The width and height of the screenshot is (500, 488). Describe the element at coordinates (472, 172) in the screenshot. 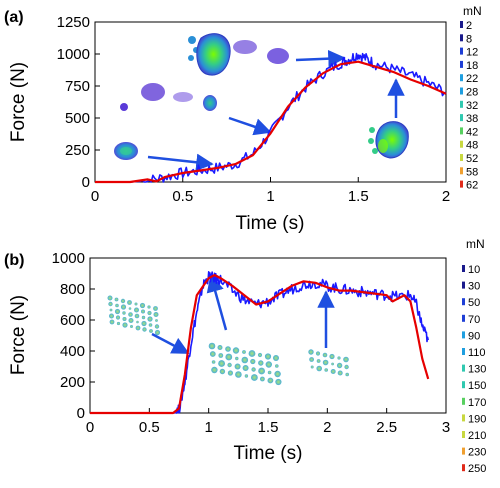

I see `colorbar-label: 58` at that location.